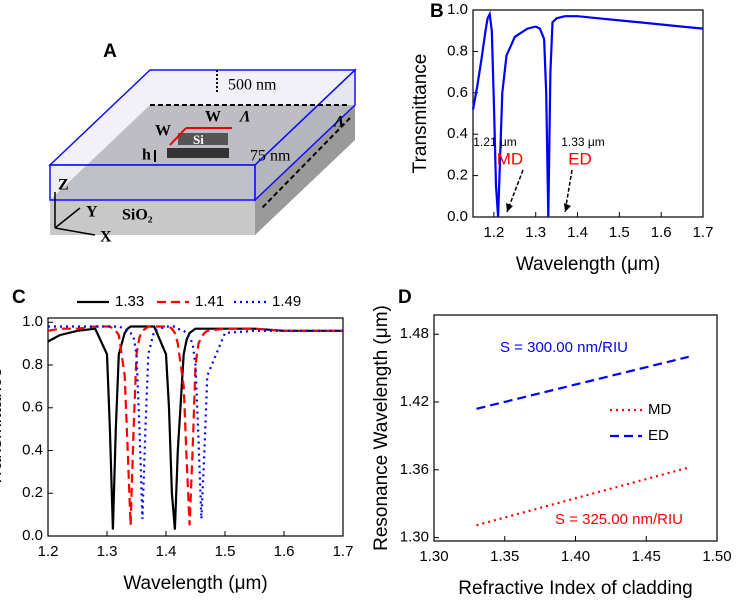 The width and height of the screenshot is (747, 608). I want to click on label: 75 nm, so click(270, 156).